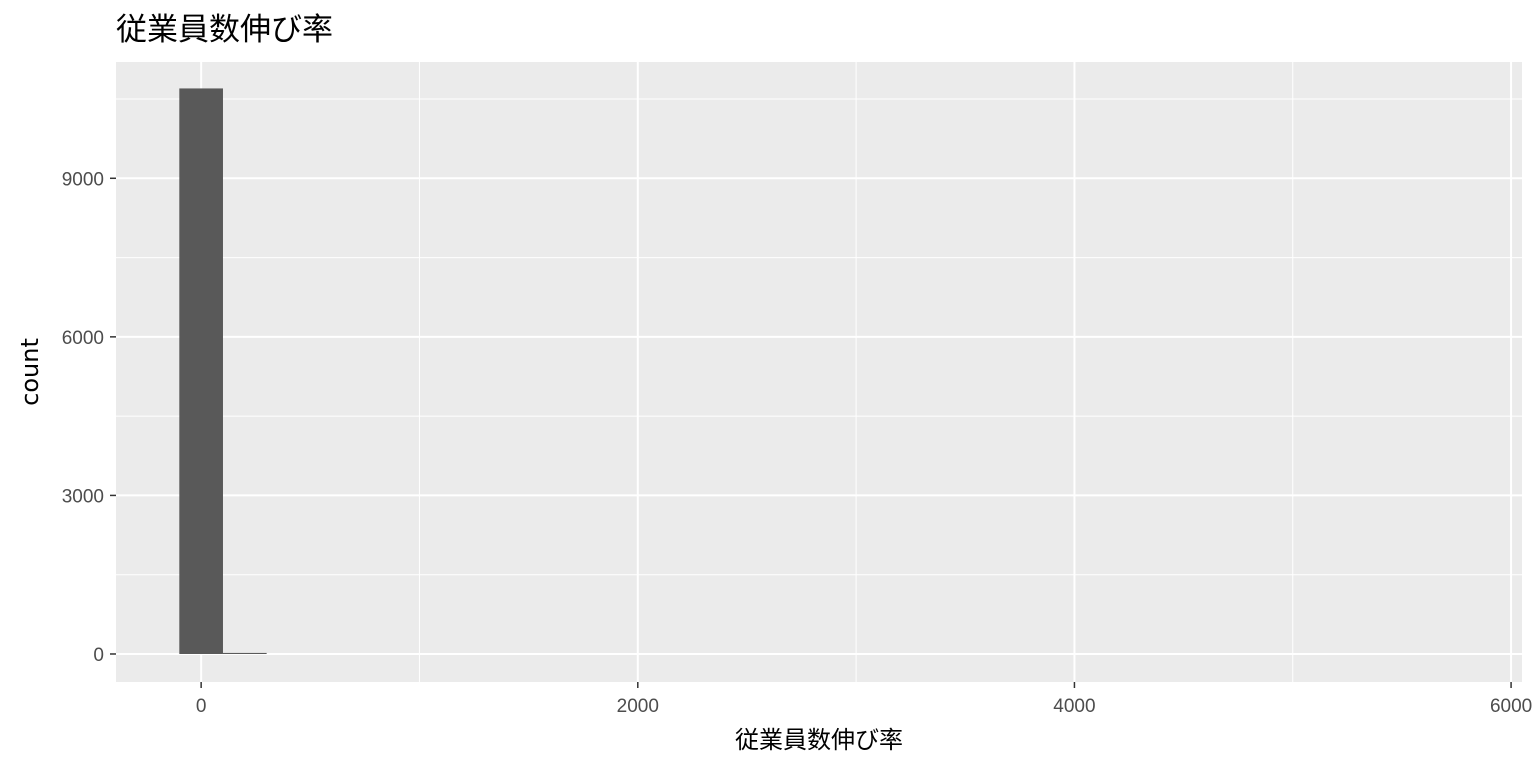 This screenshot has height=768, width=1536. Describe the element at coordinates (201, 706) in the screenshot. I see `x-tick-label: 0` at that location.